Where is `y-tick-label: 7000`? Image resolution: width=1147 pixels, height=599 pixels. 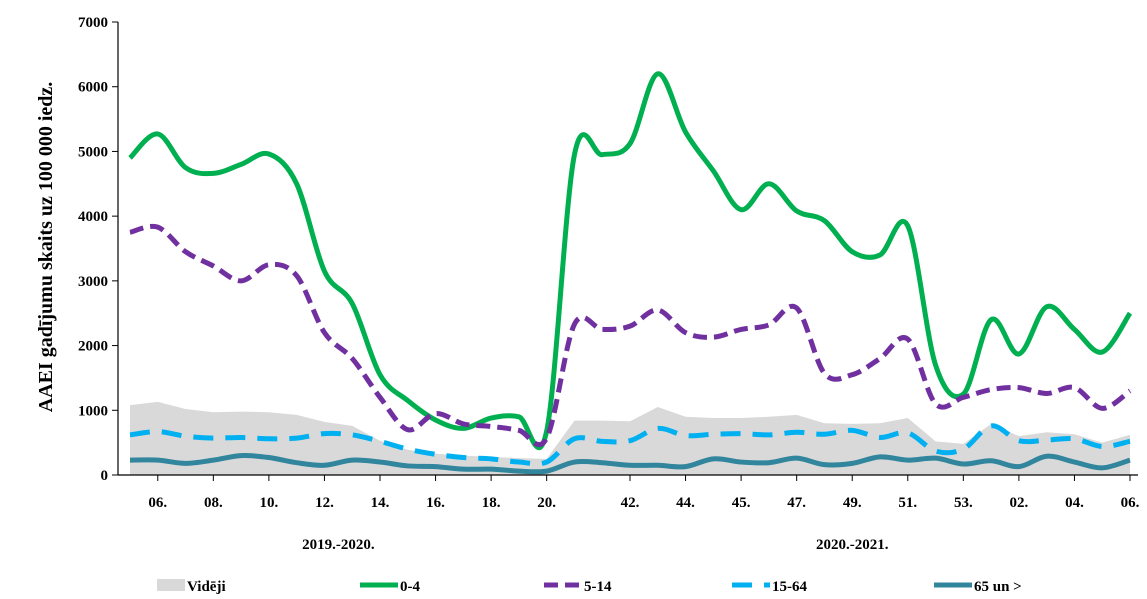
y-tick-label: 7000 is located at coordinates (93, 23).